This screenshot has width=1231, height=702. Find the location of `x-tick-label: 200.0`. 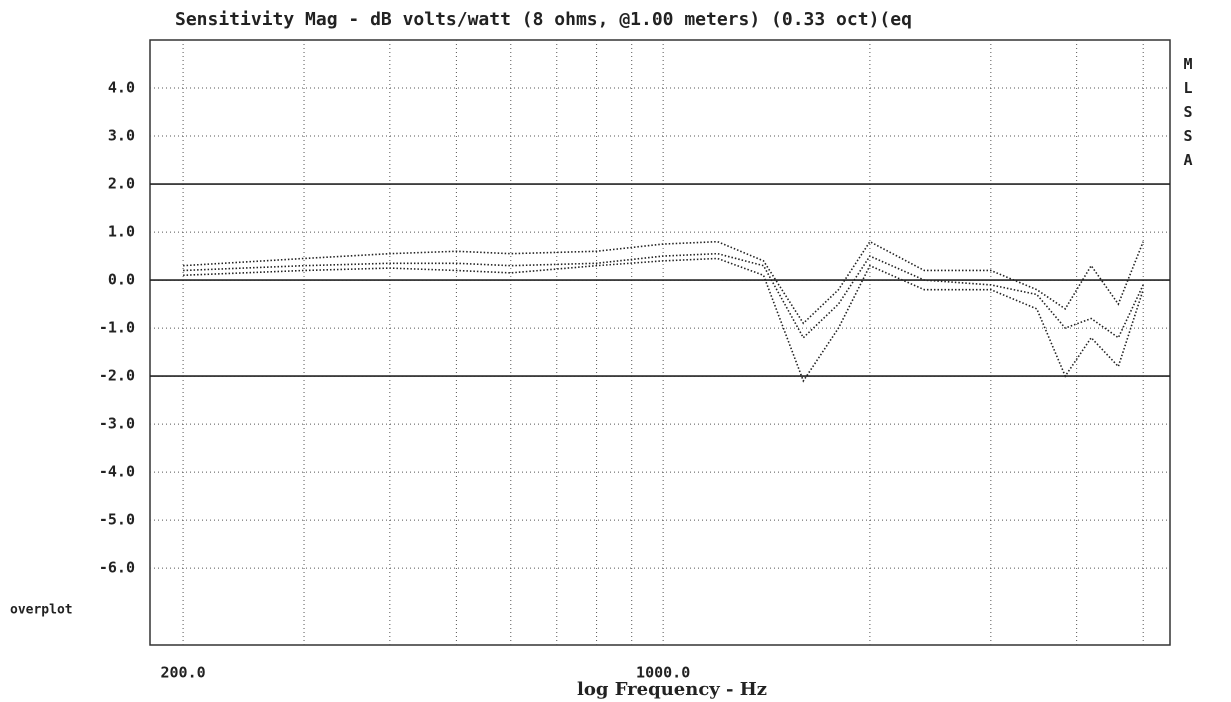

x-tick-label: 200.0 is located at coordinates (183, 673).